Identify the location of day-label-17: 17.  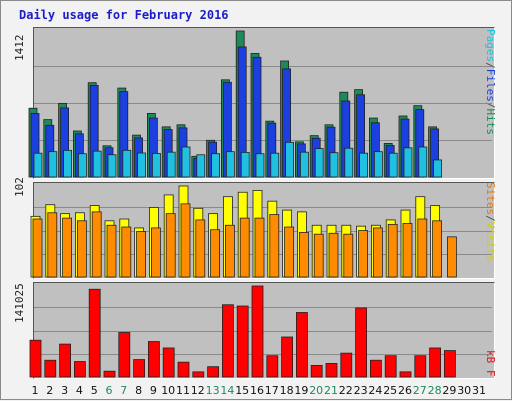
(272, 390).